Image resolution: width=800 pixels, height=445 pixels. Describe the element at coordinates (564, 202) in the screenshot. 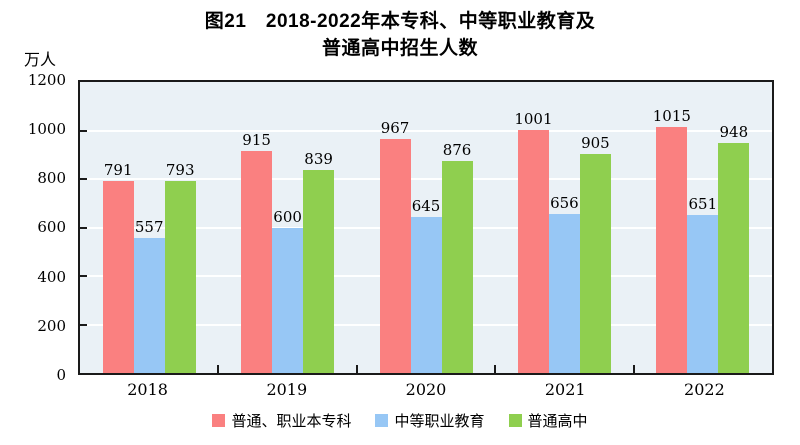

I see `bar-value-label: 656` at that location.